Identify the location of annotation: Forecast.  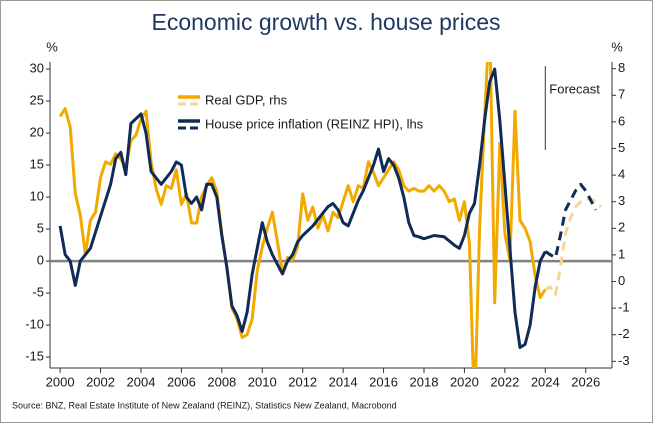
(574, 88).